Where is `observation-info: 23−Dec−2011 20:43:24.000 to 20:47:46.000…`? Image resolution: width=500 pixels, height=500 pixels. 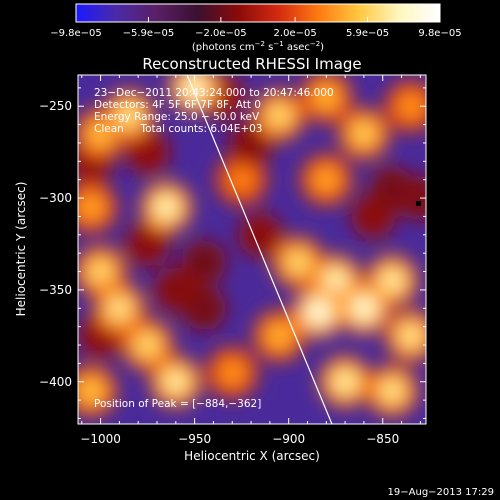
observation-info: 23−Dec−2011 20:43:24.000 to 20:47:46.000… is located at coordinates (214, 111).